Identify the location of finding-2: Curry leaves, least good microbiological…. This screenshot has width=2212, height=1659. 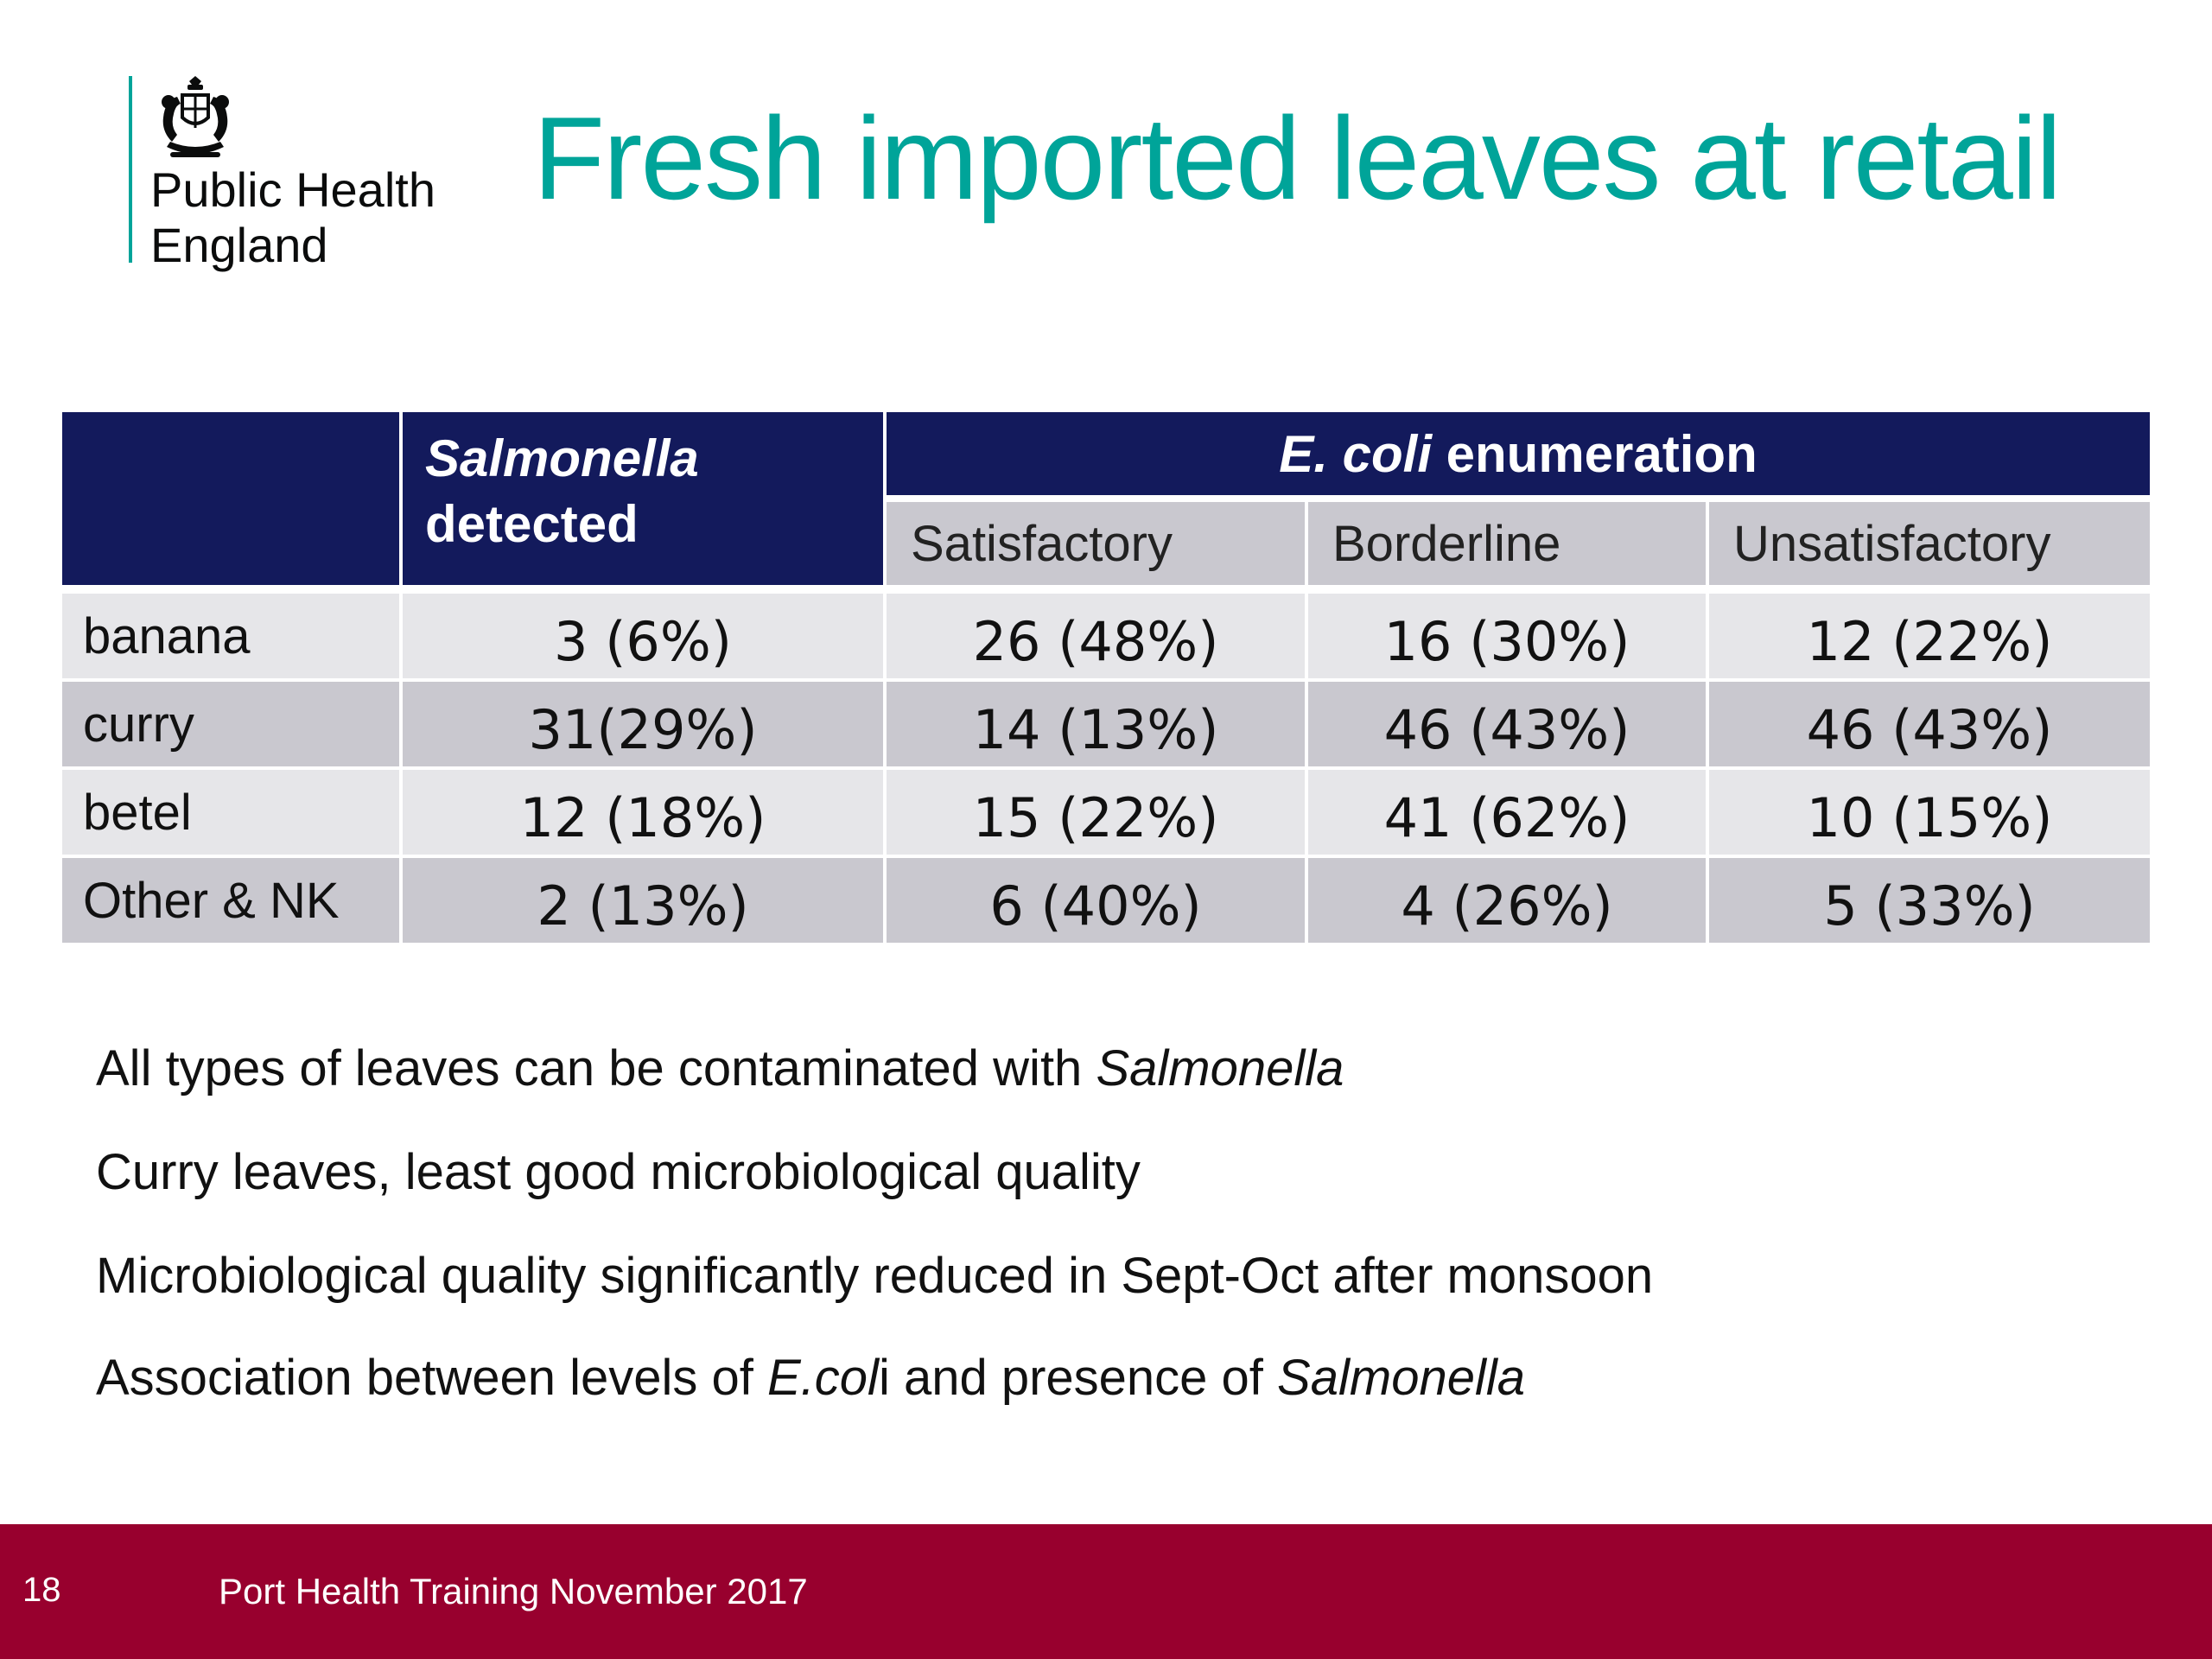
(618, 1172).